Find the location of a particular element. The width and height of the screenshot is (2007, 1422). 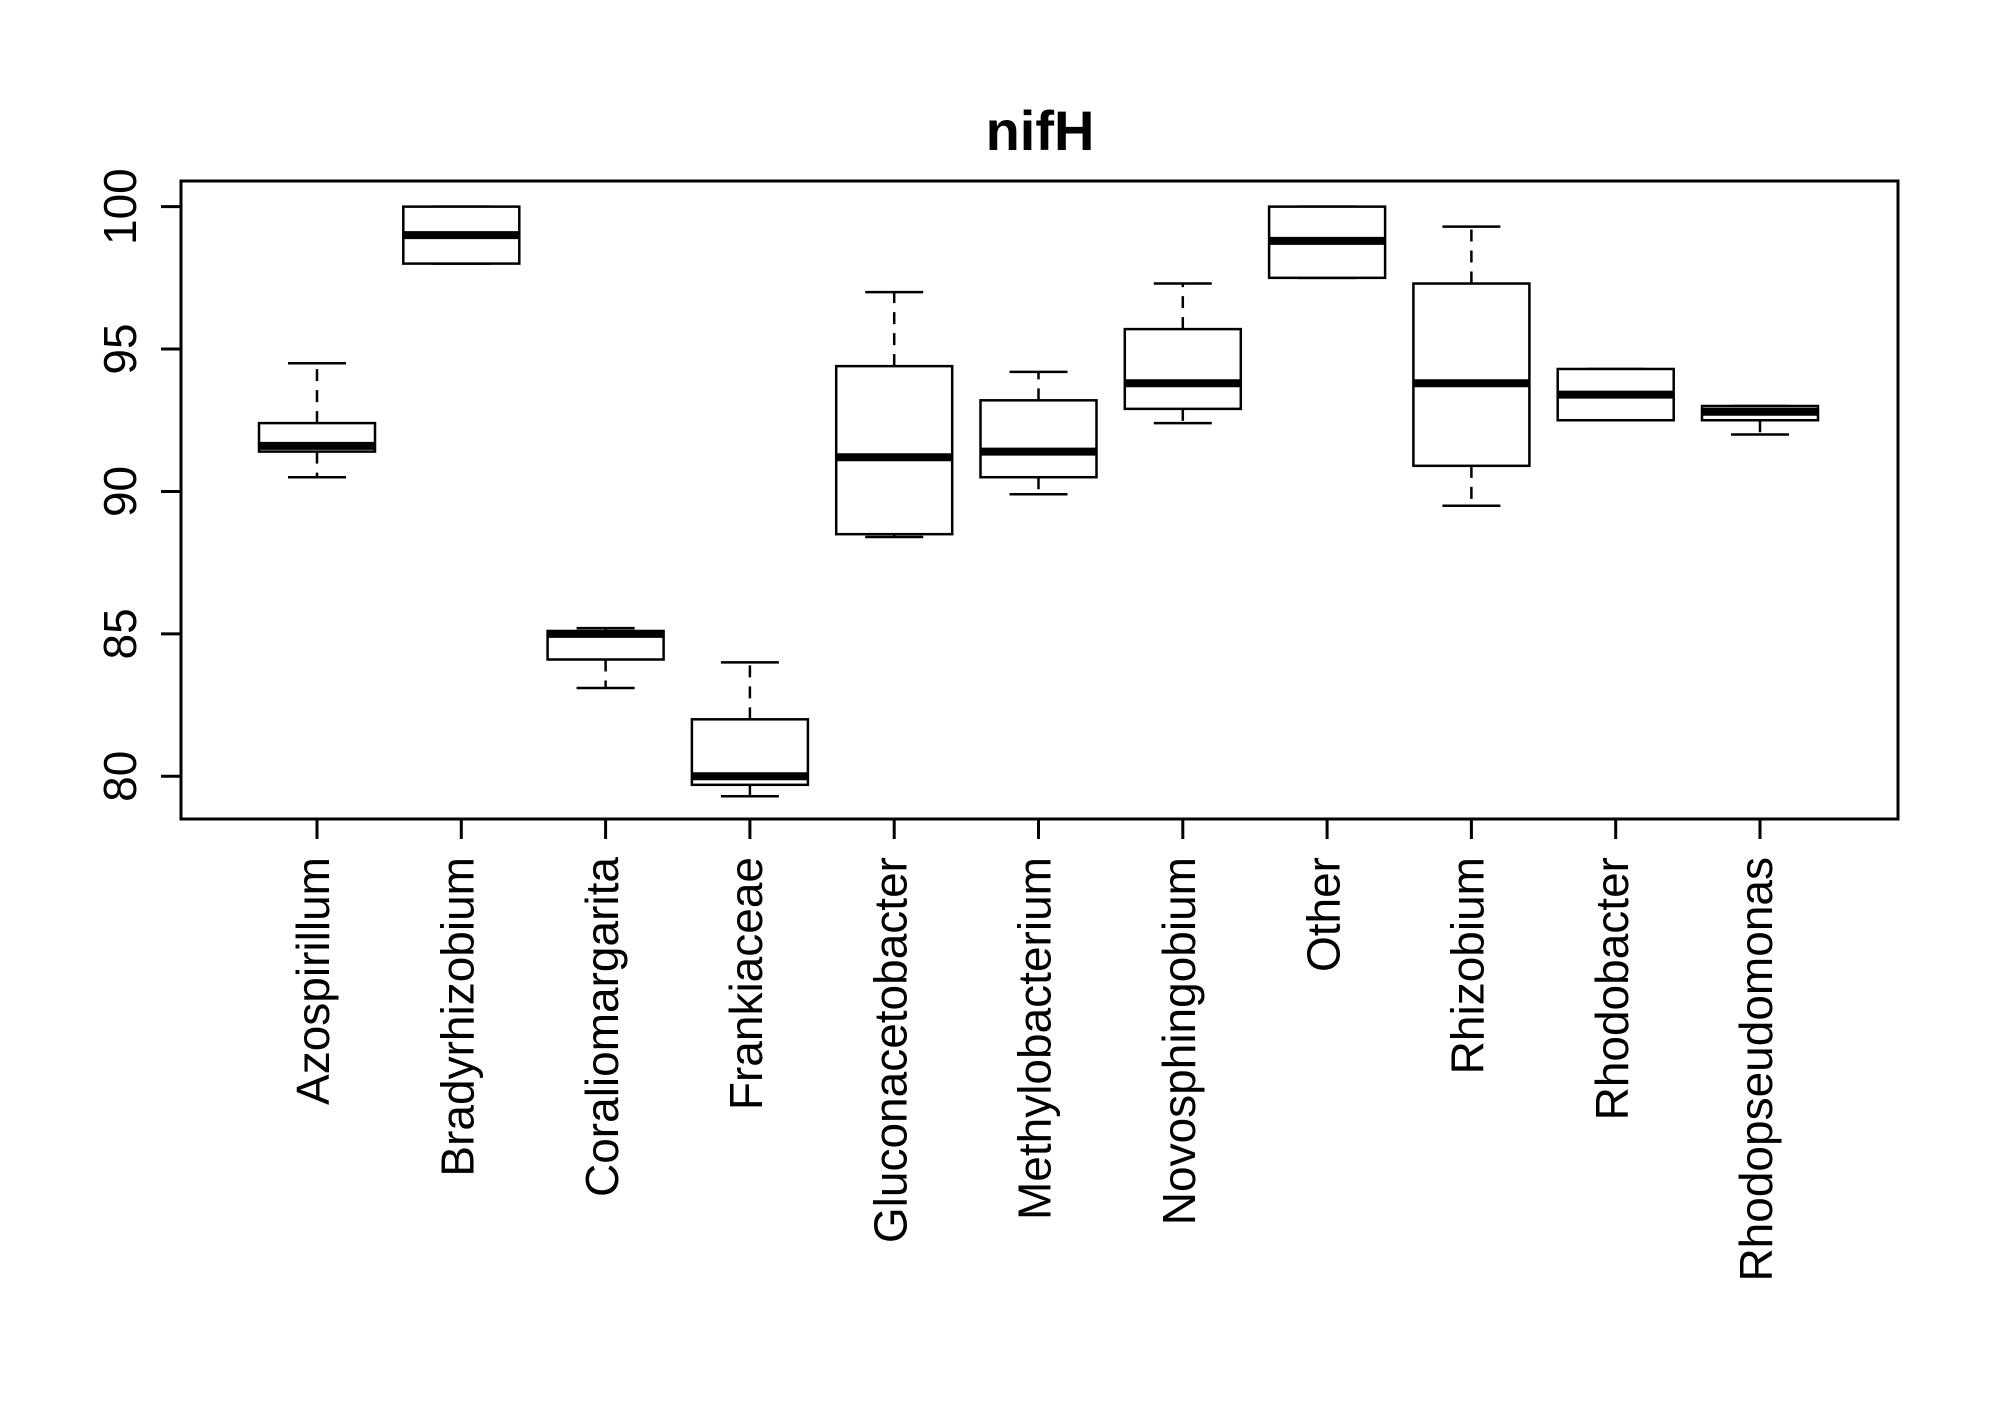

x-tick-label: Rhodobacter is located at coordinates (1612, 988).